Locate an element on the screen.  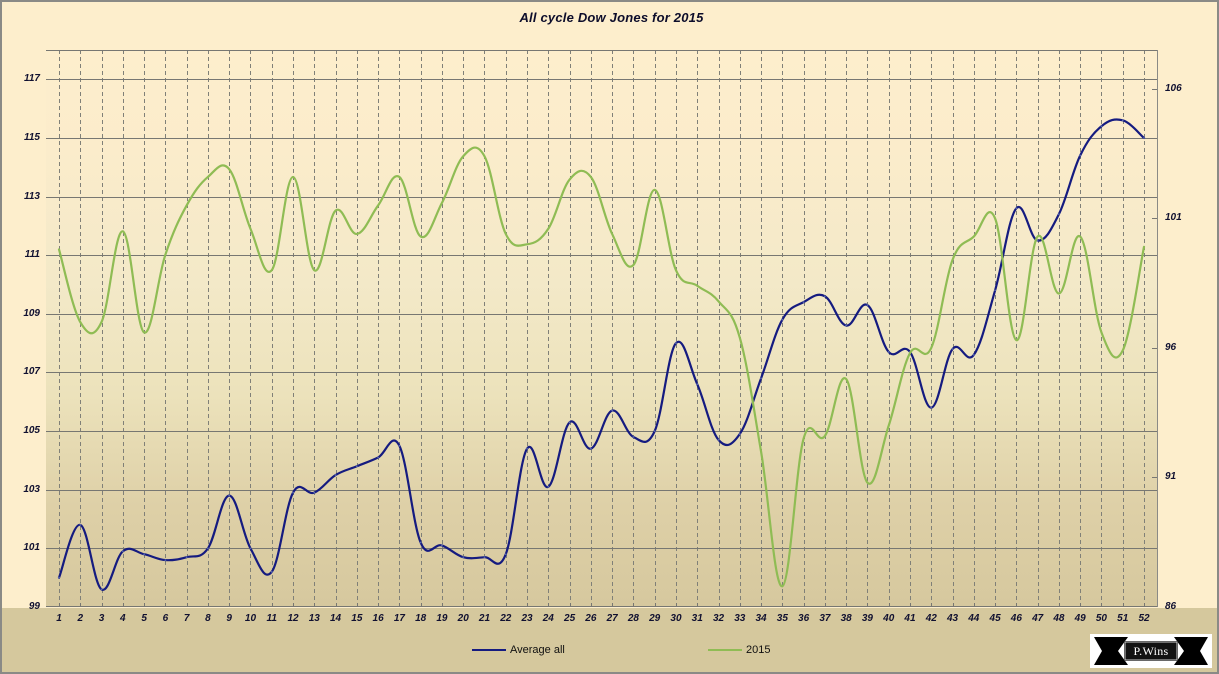
x-axis-tick: 31 is located at coordinates (697, 618).